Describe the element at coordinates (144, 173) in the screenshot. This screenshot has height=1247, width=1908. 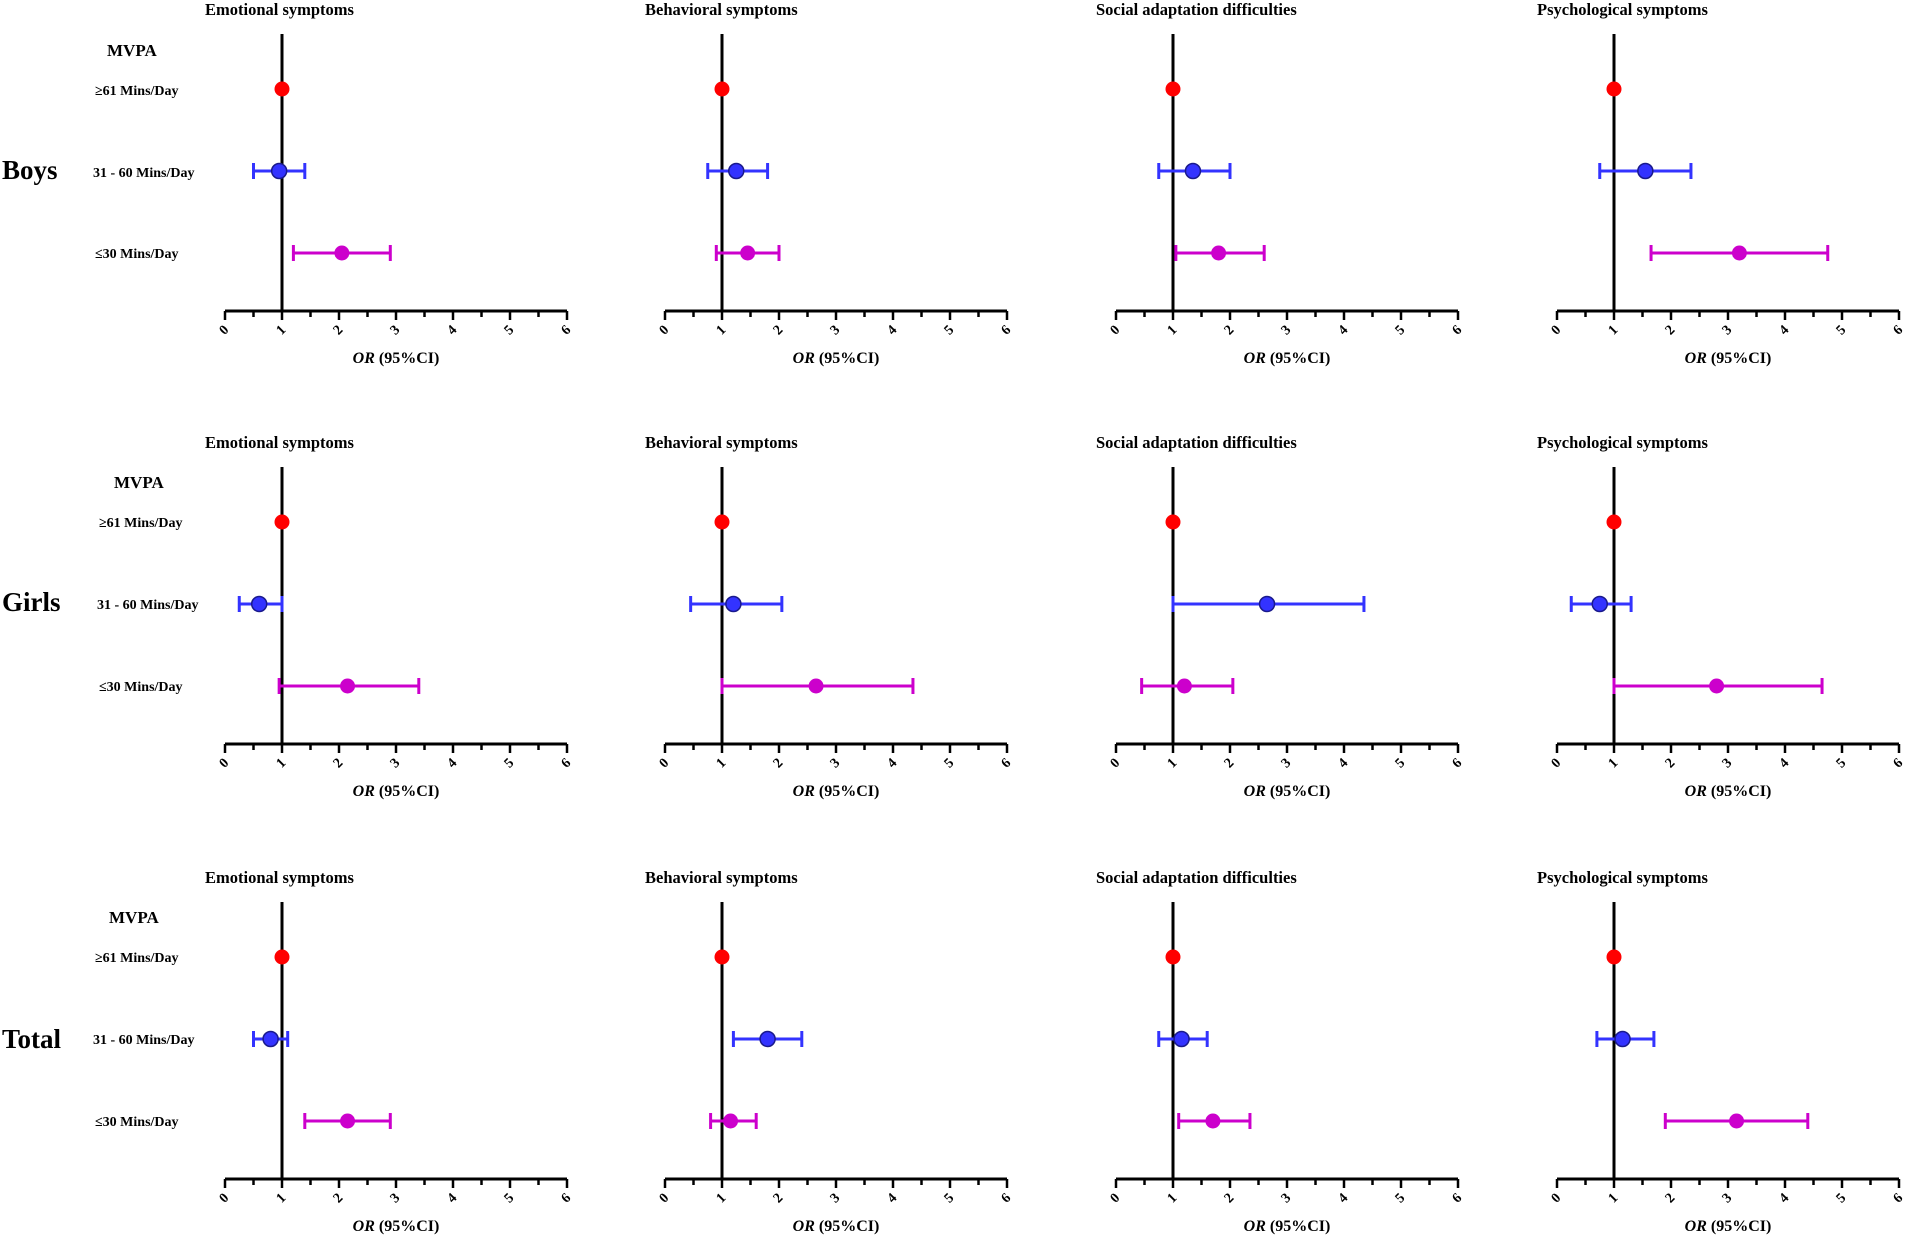
I see `row-label-boys-moderate: 31 - 60 Mins/Day` at that location.